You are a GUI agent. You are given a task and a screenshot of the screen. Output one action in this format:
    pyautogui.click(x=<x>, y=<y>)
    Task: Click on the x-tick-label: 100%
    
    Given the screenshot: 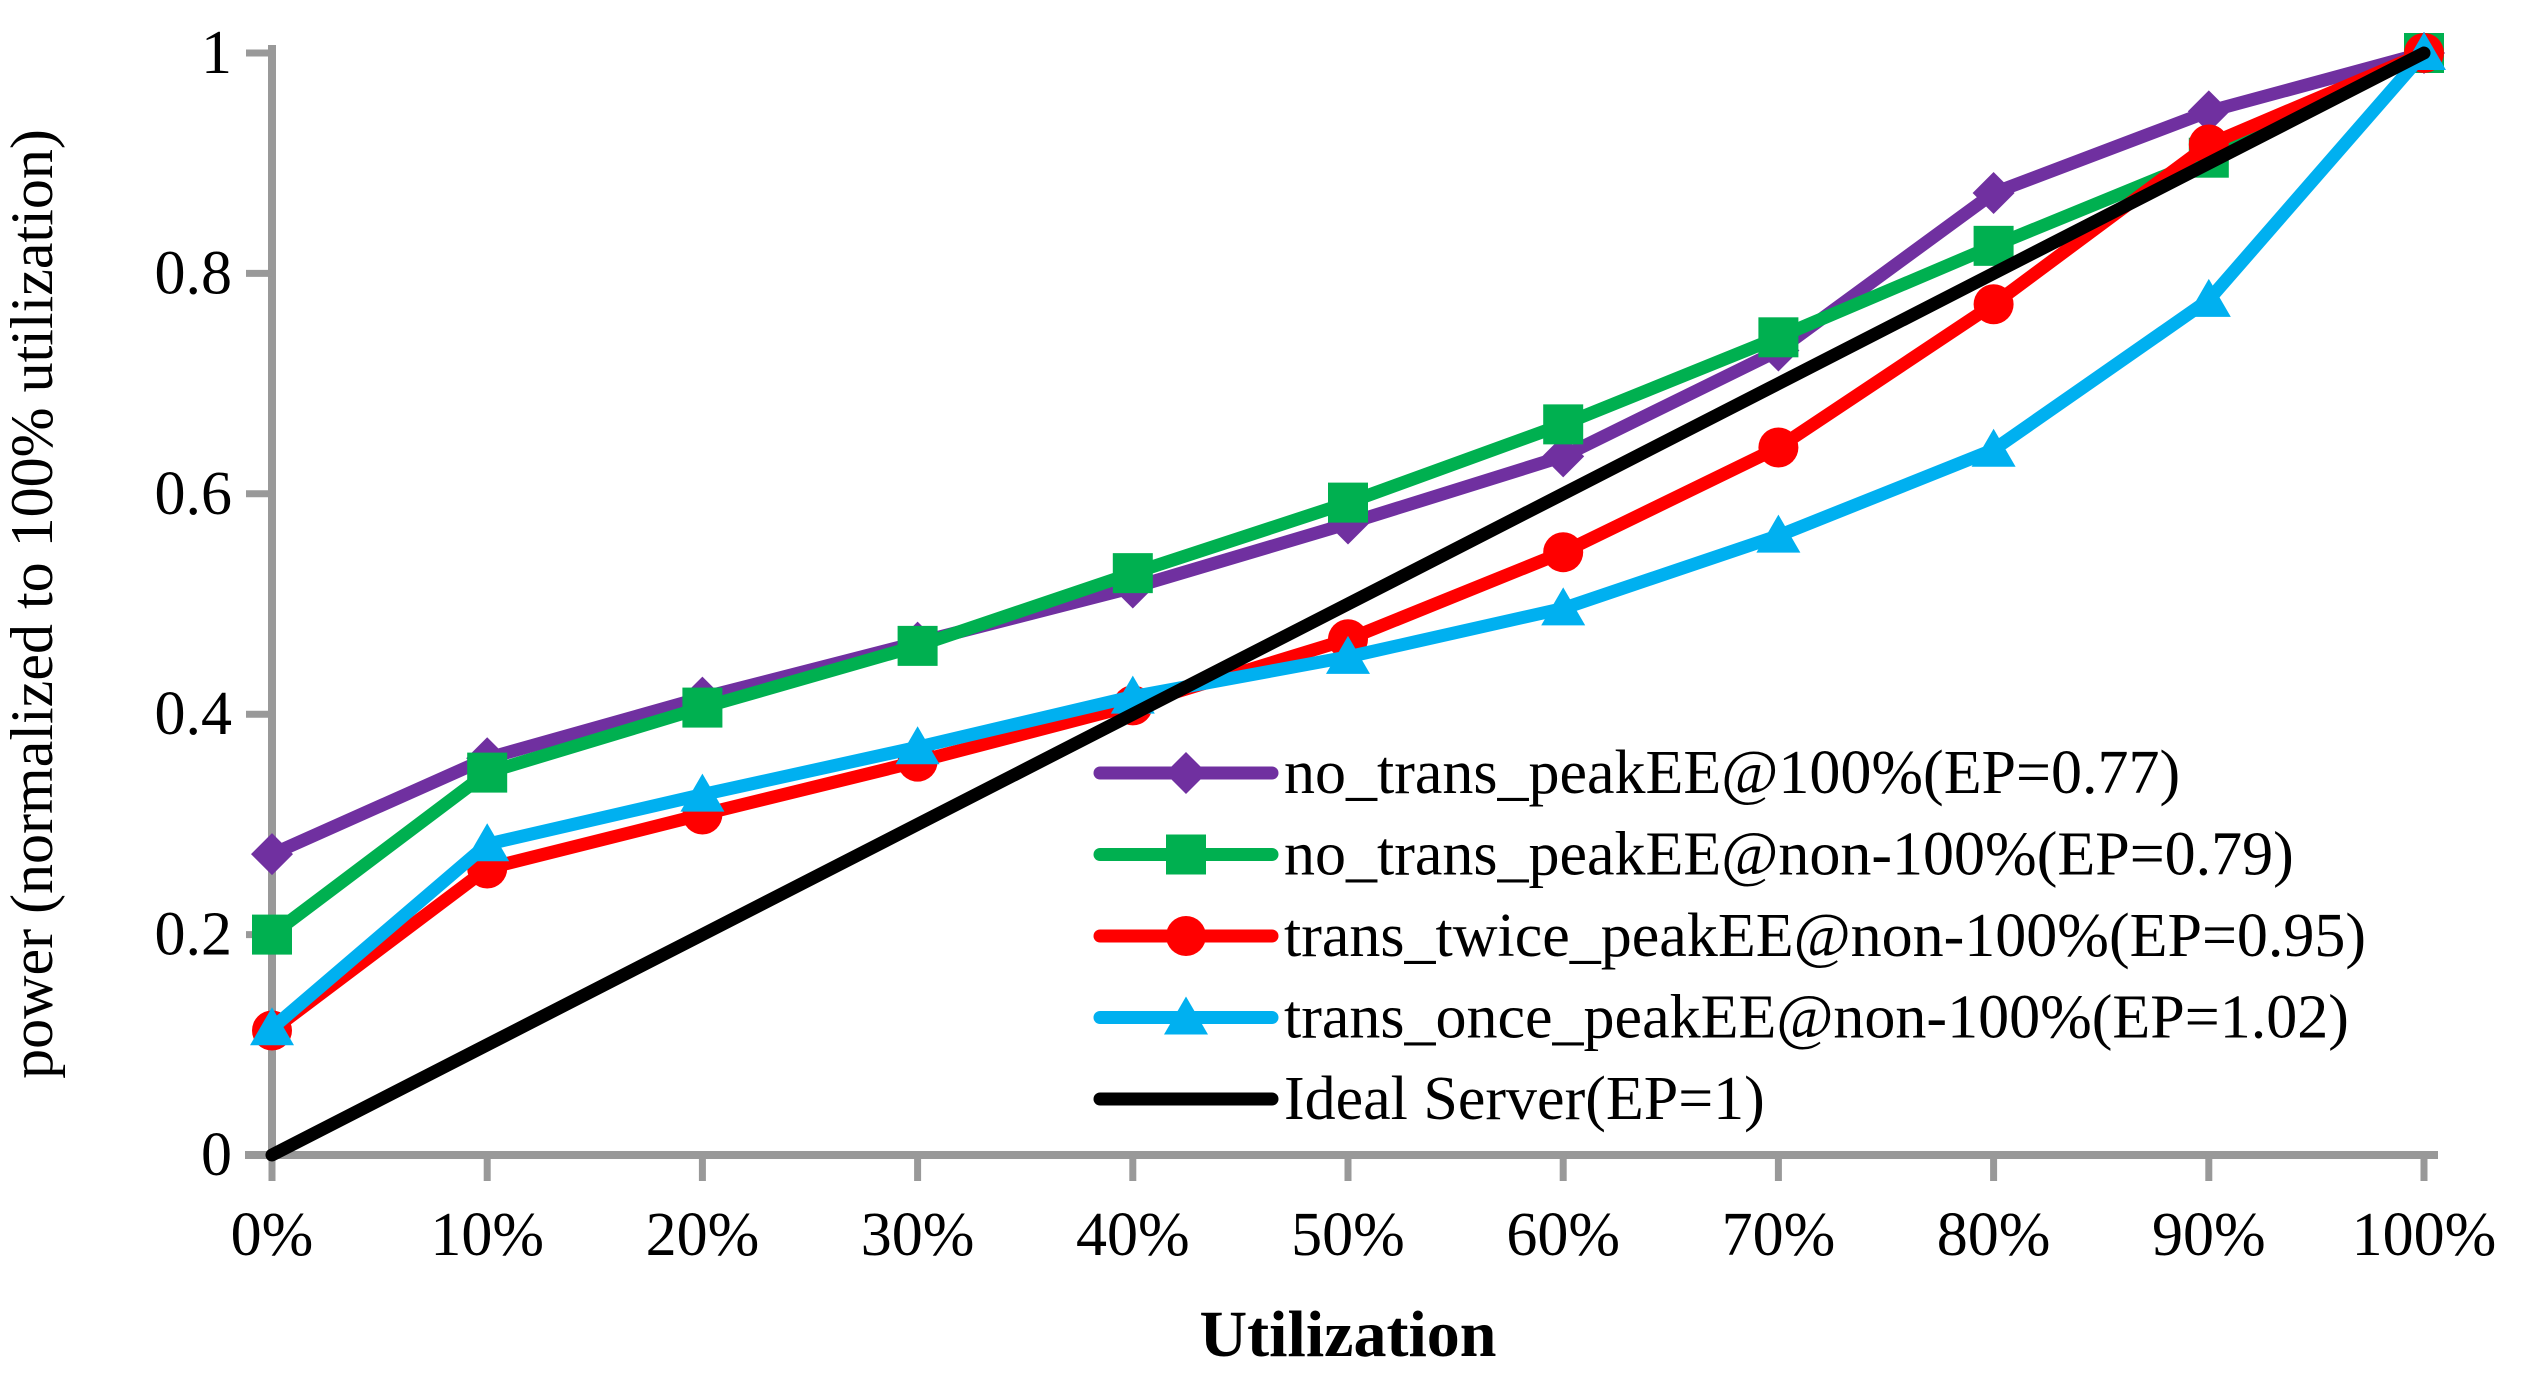 What is the action you would take?
    pyautogui.click(x=2424, y=1235)
    